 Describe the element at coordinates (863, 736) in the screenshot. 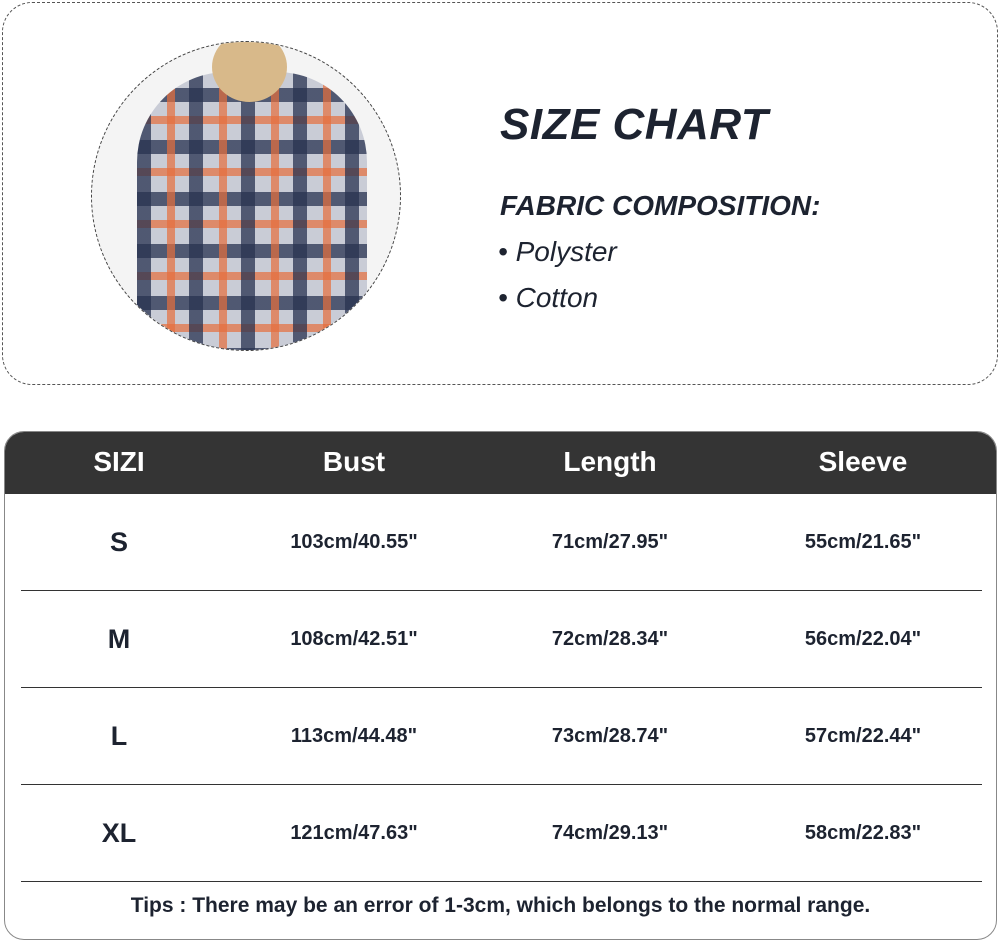

I see `cell-sleeve: 57cm/22.44"` at that location.